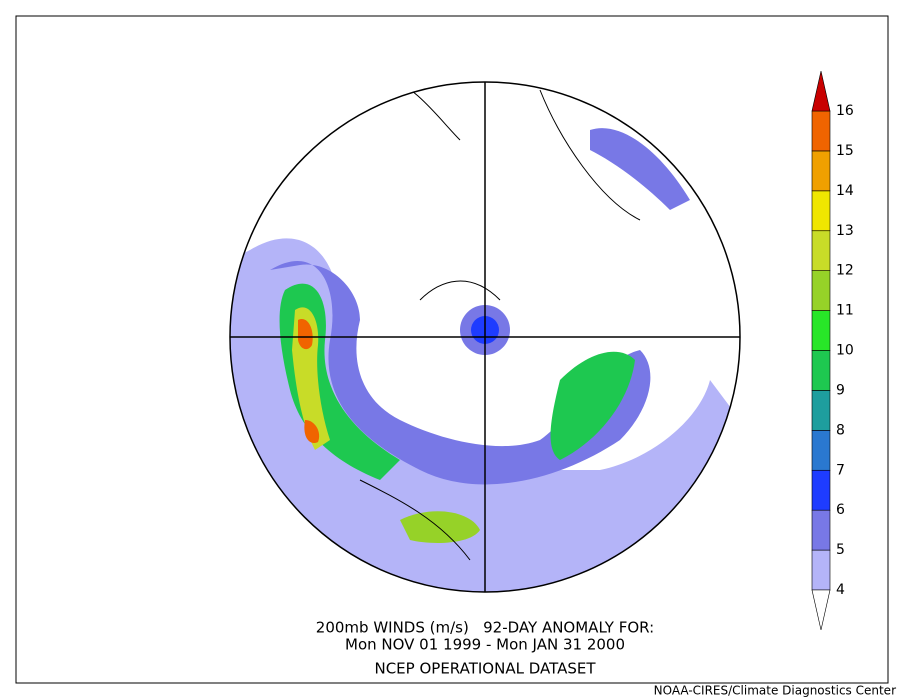  I want to click on colorbar-over, so click(821, 91).